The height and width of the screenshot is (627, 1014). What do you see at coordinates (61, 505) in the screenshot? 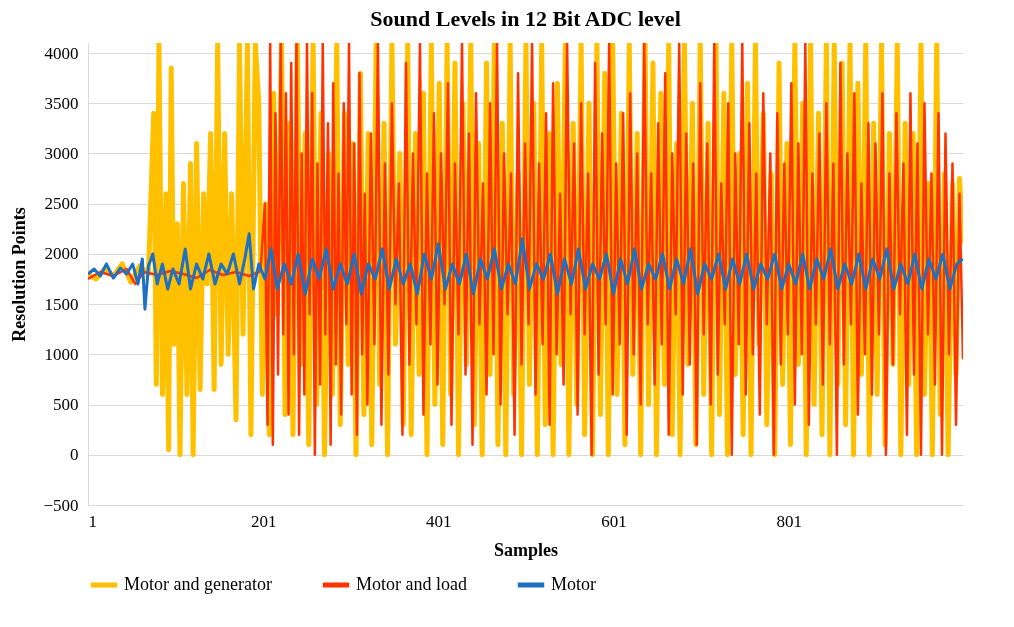
I see `y-tick-label: −500` at bounding box center [61, 505].